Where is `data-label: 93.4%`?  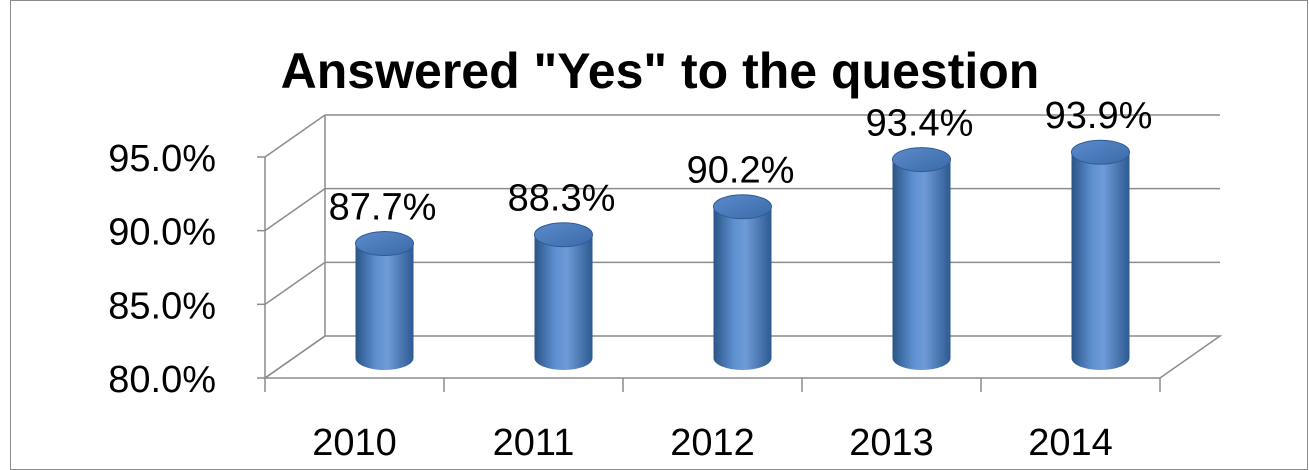
data-label: 93.4% is located at coordinates (920, 124).